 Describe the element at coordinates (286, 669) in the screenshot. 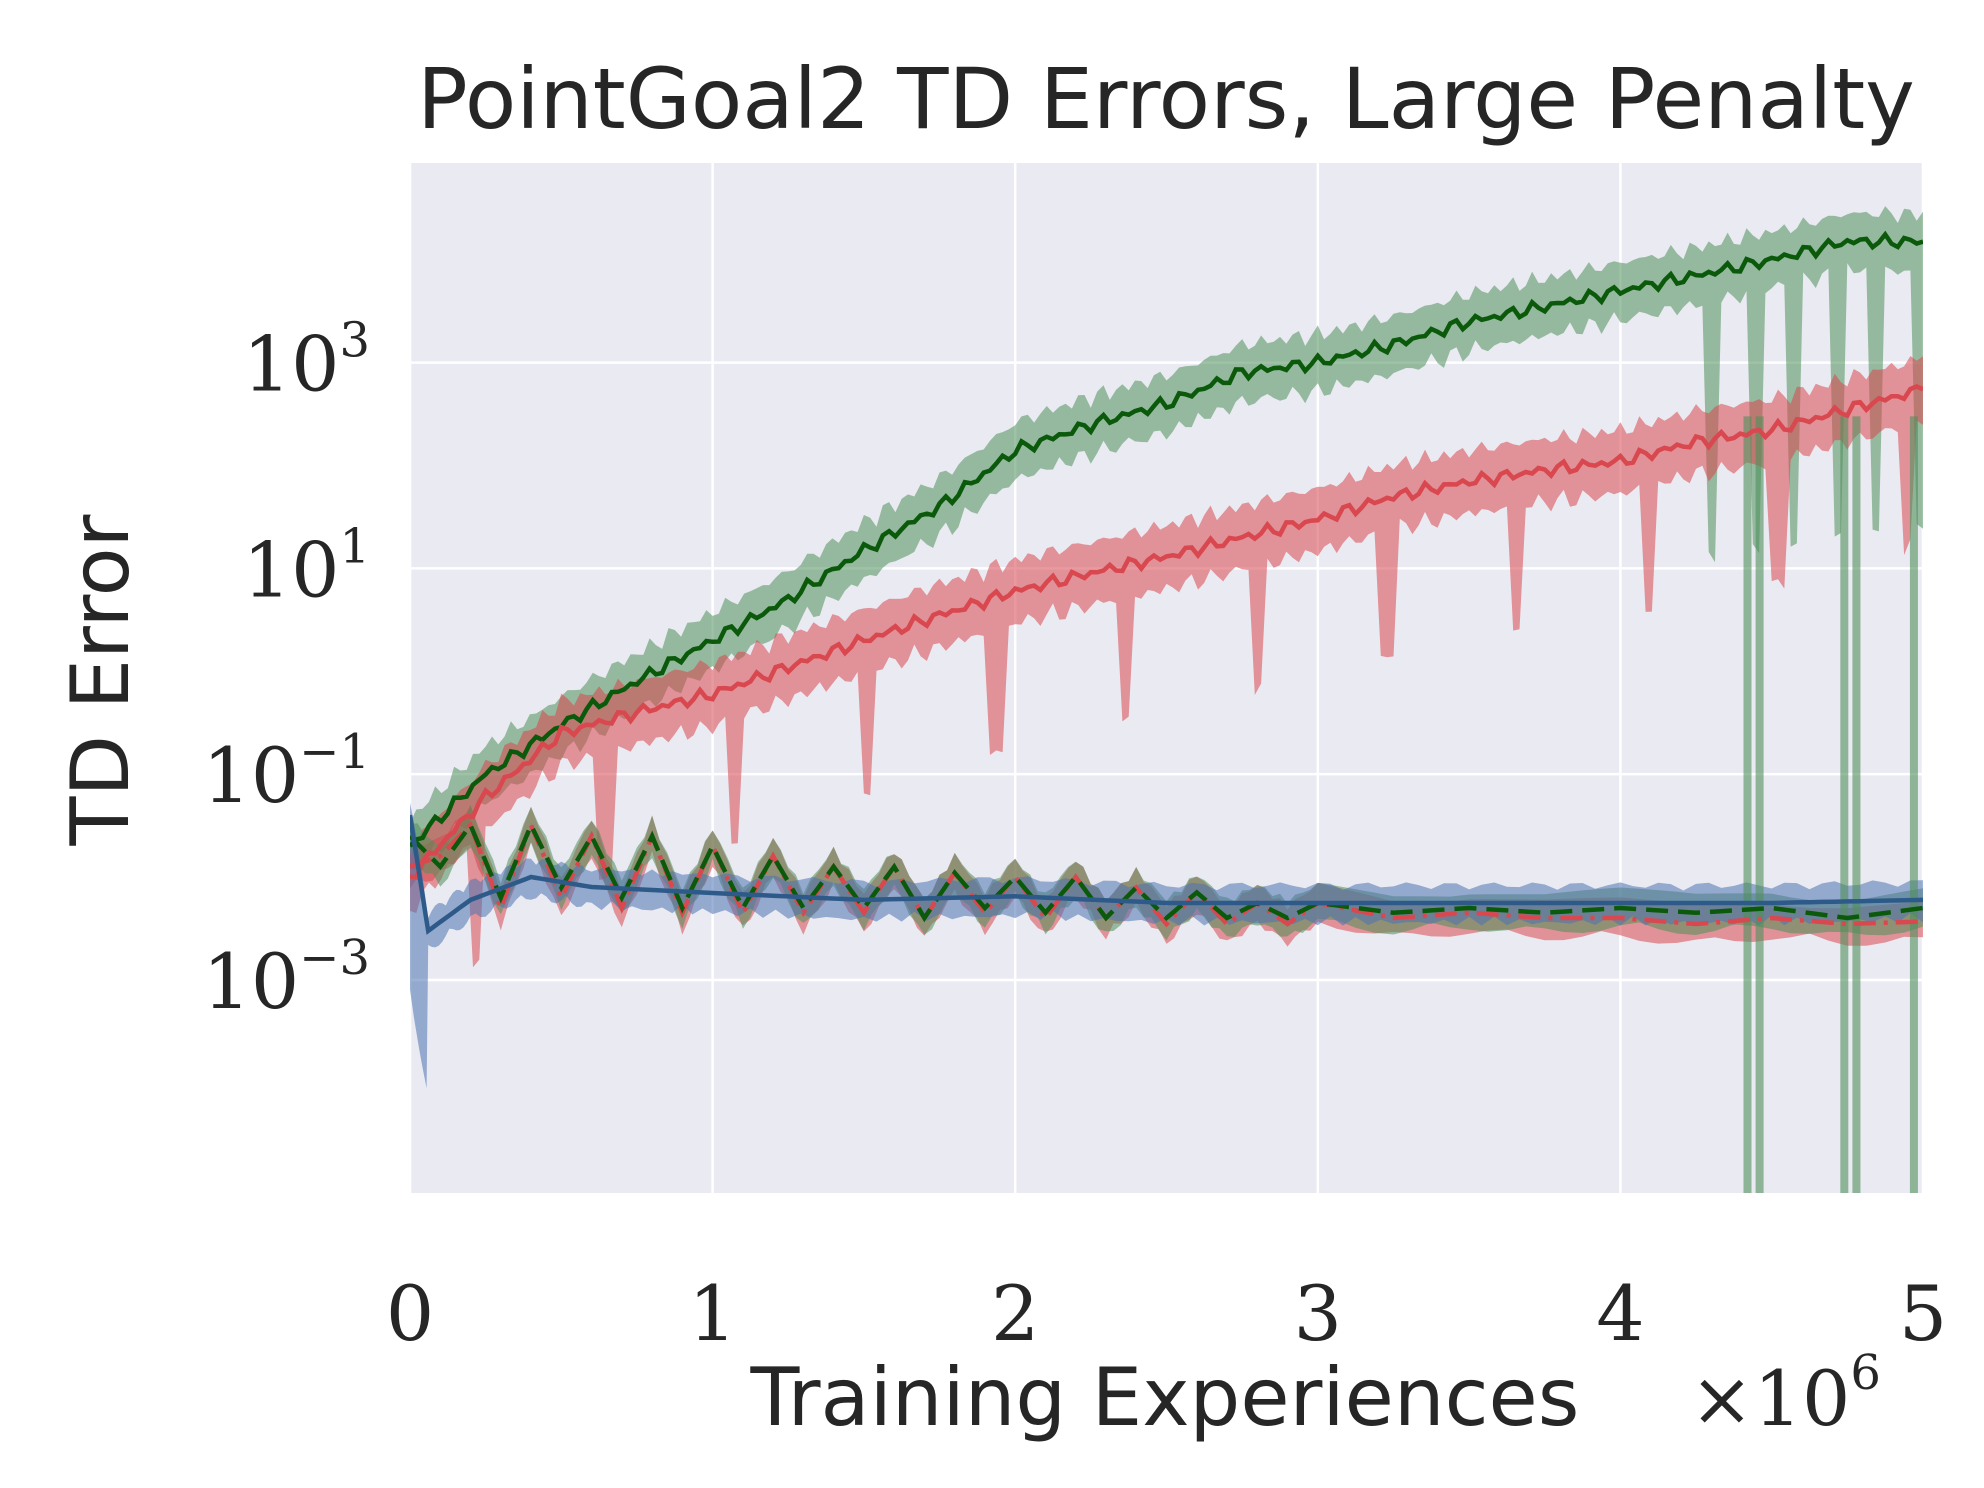

I see `y-tick-labels: 10³ 10¹ 10⁻¹ 10⁻³` at that location.